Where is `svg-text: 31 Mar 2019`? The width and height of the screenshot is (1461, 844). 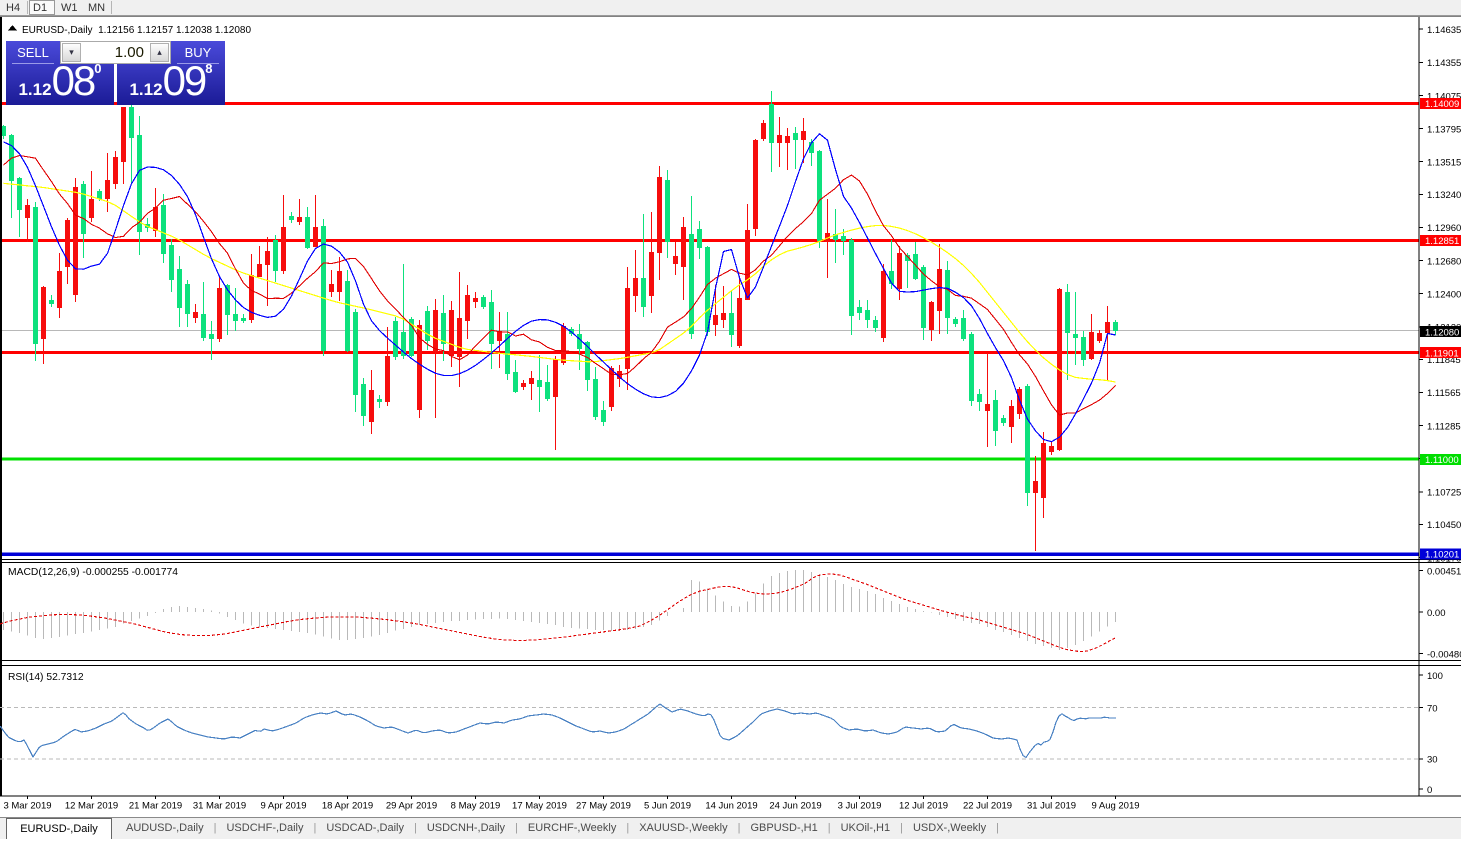
svg-text: 31 Mar 2019 is located at coordinates (219, 806).